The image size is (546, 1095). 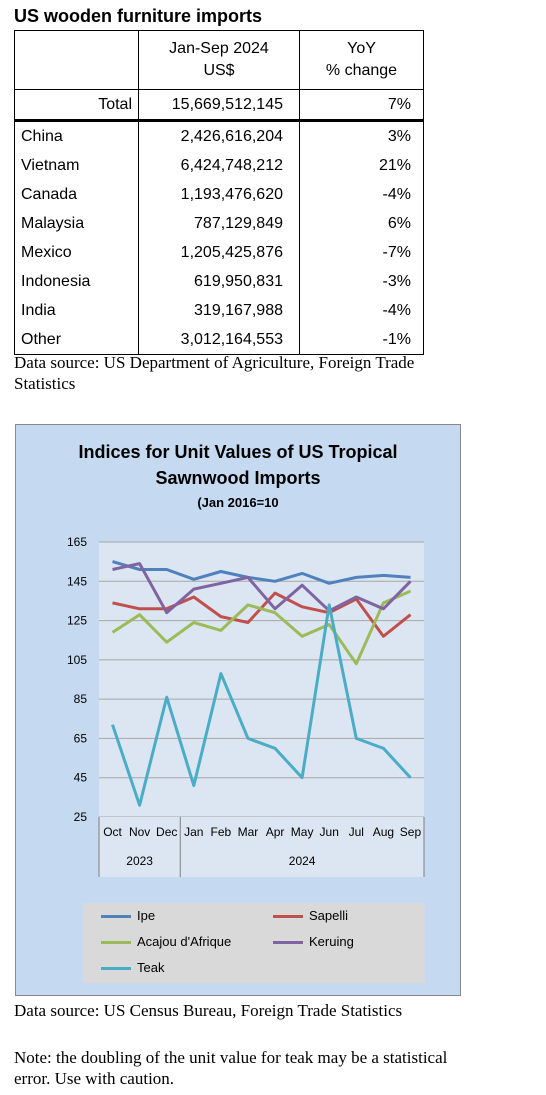 I want to click on country-value: 6,424,748,212, so click(x=219, y=165).